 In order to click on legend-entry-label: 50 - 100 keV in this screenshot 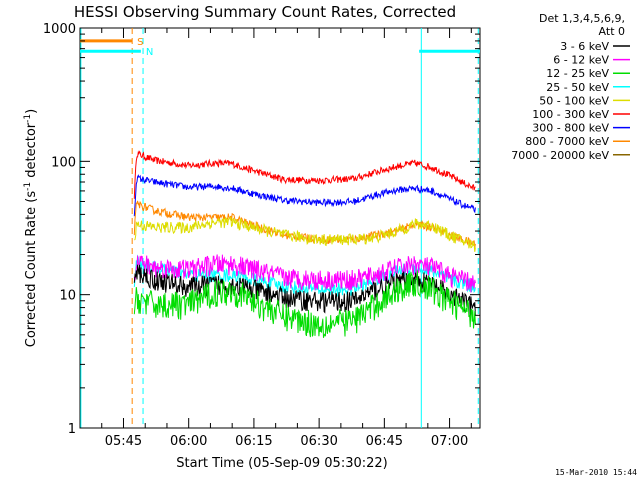, I will do `click(574, 100)`.